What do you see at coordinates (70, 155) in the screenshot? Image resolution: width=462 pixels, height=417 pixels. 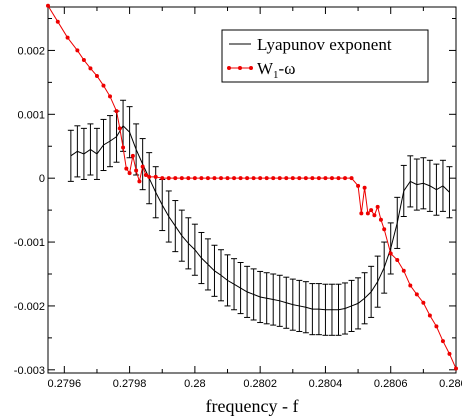 I see `error-bar` at bounding box center [70, 155].